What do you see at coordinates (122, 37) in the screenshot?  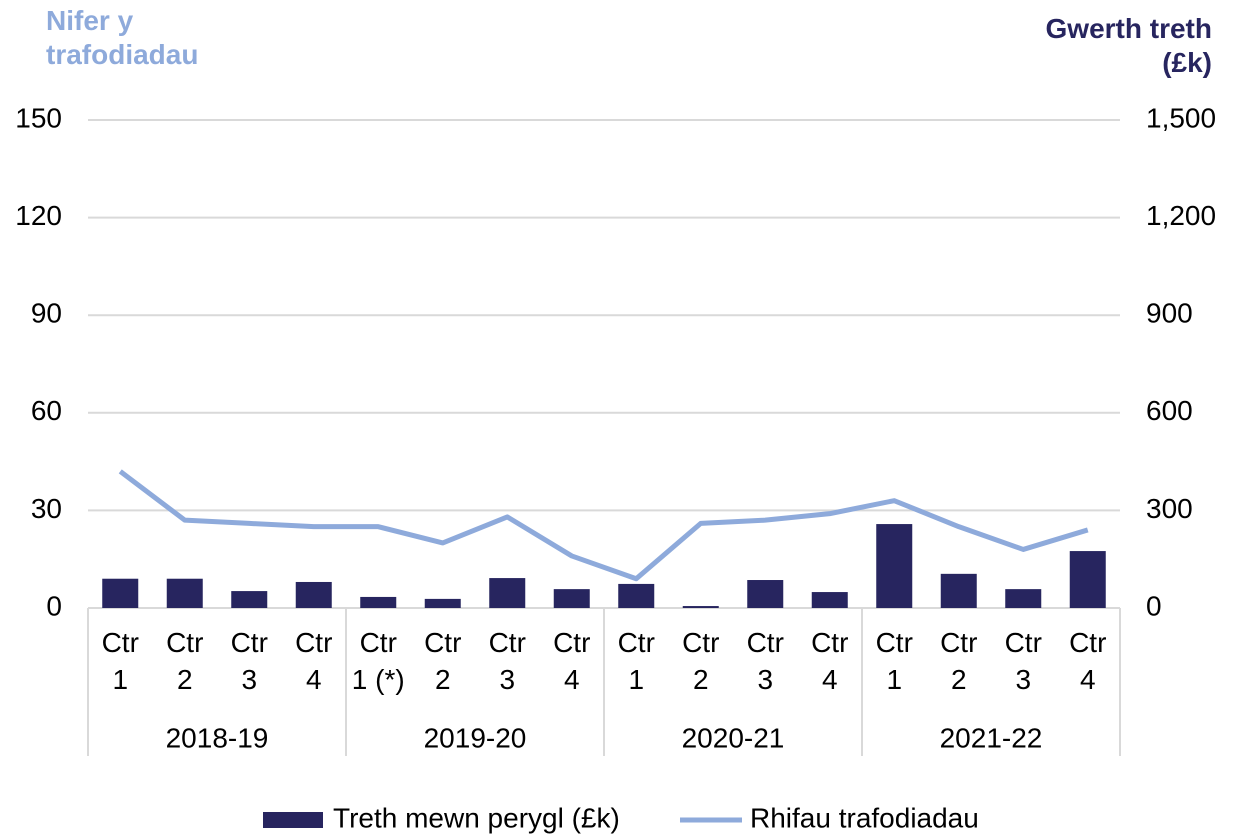 I see `y-axis-title: Nifer y trafodiadau` at bounding box center [122, 37].